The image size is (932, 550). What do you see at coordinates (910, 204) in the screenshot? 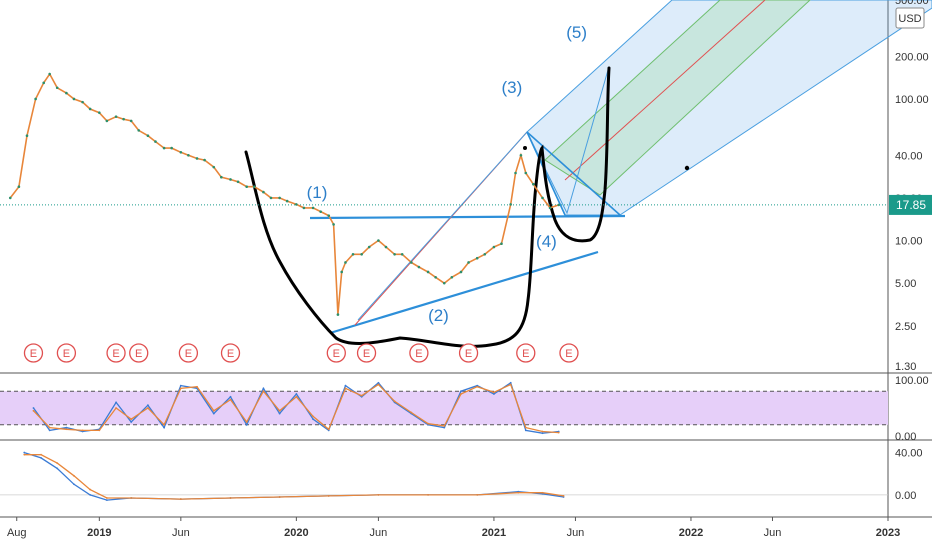
I see `last-price-badge` at bounding box center [910, 204].